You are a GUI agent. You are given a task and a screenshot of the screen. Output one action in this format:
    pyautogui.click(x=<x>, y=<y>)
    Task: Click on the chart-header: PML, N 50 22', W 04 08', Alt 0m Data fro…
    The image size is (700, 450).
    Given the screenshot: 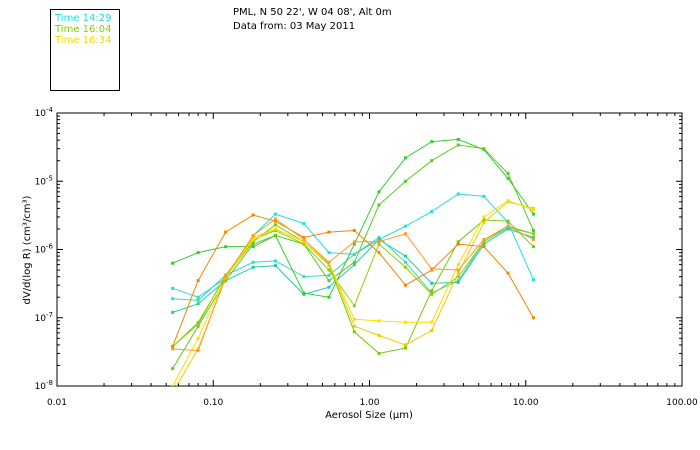 What is the action you would take?
    pyautogui.click(x=312, y=20)
    